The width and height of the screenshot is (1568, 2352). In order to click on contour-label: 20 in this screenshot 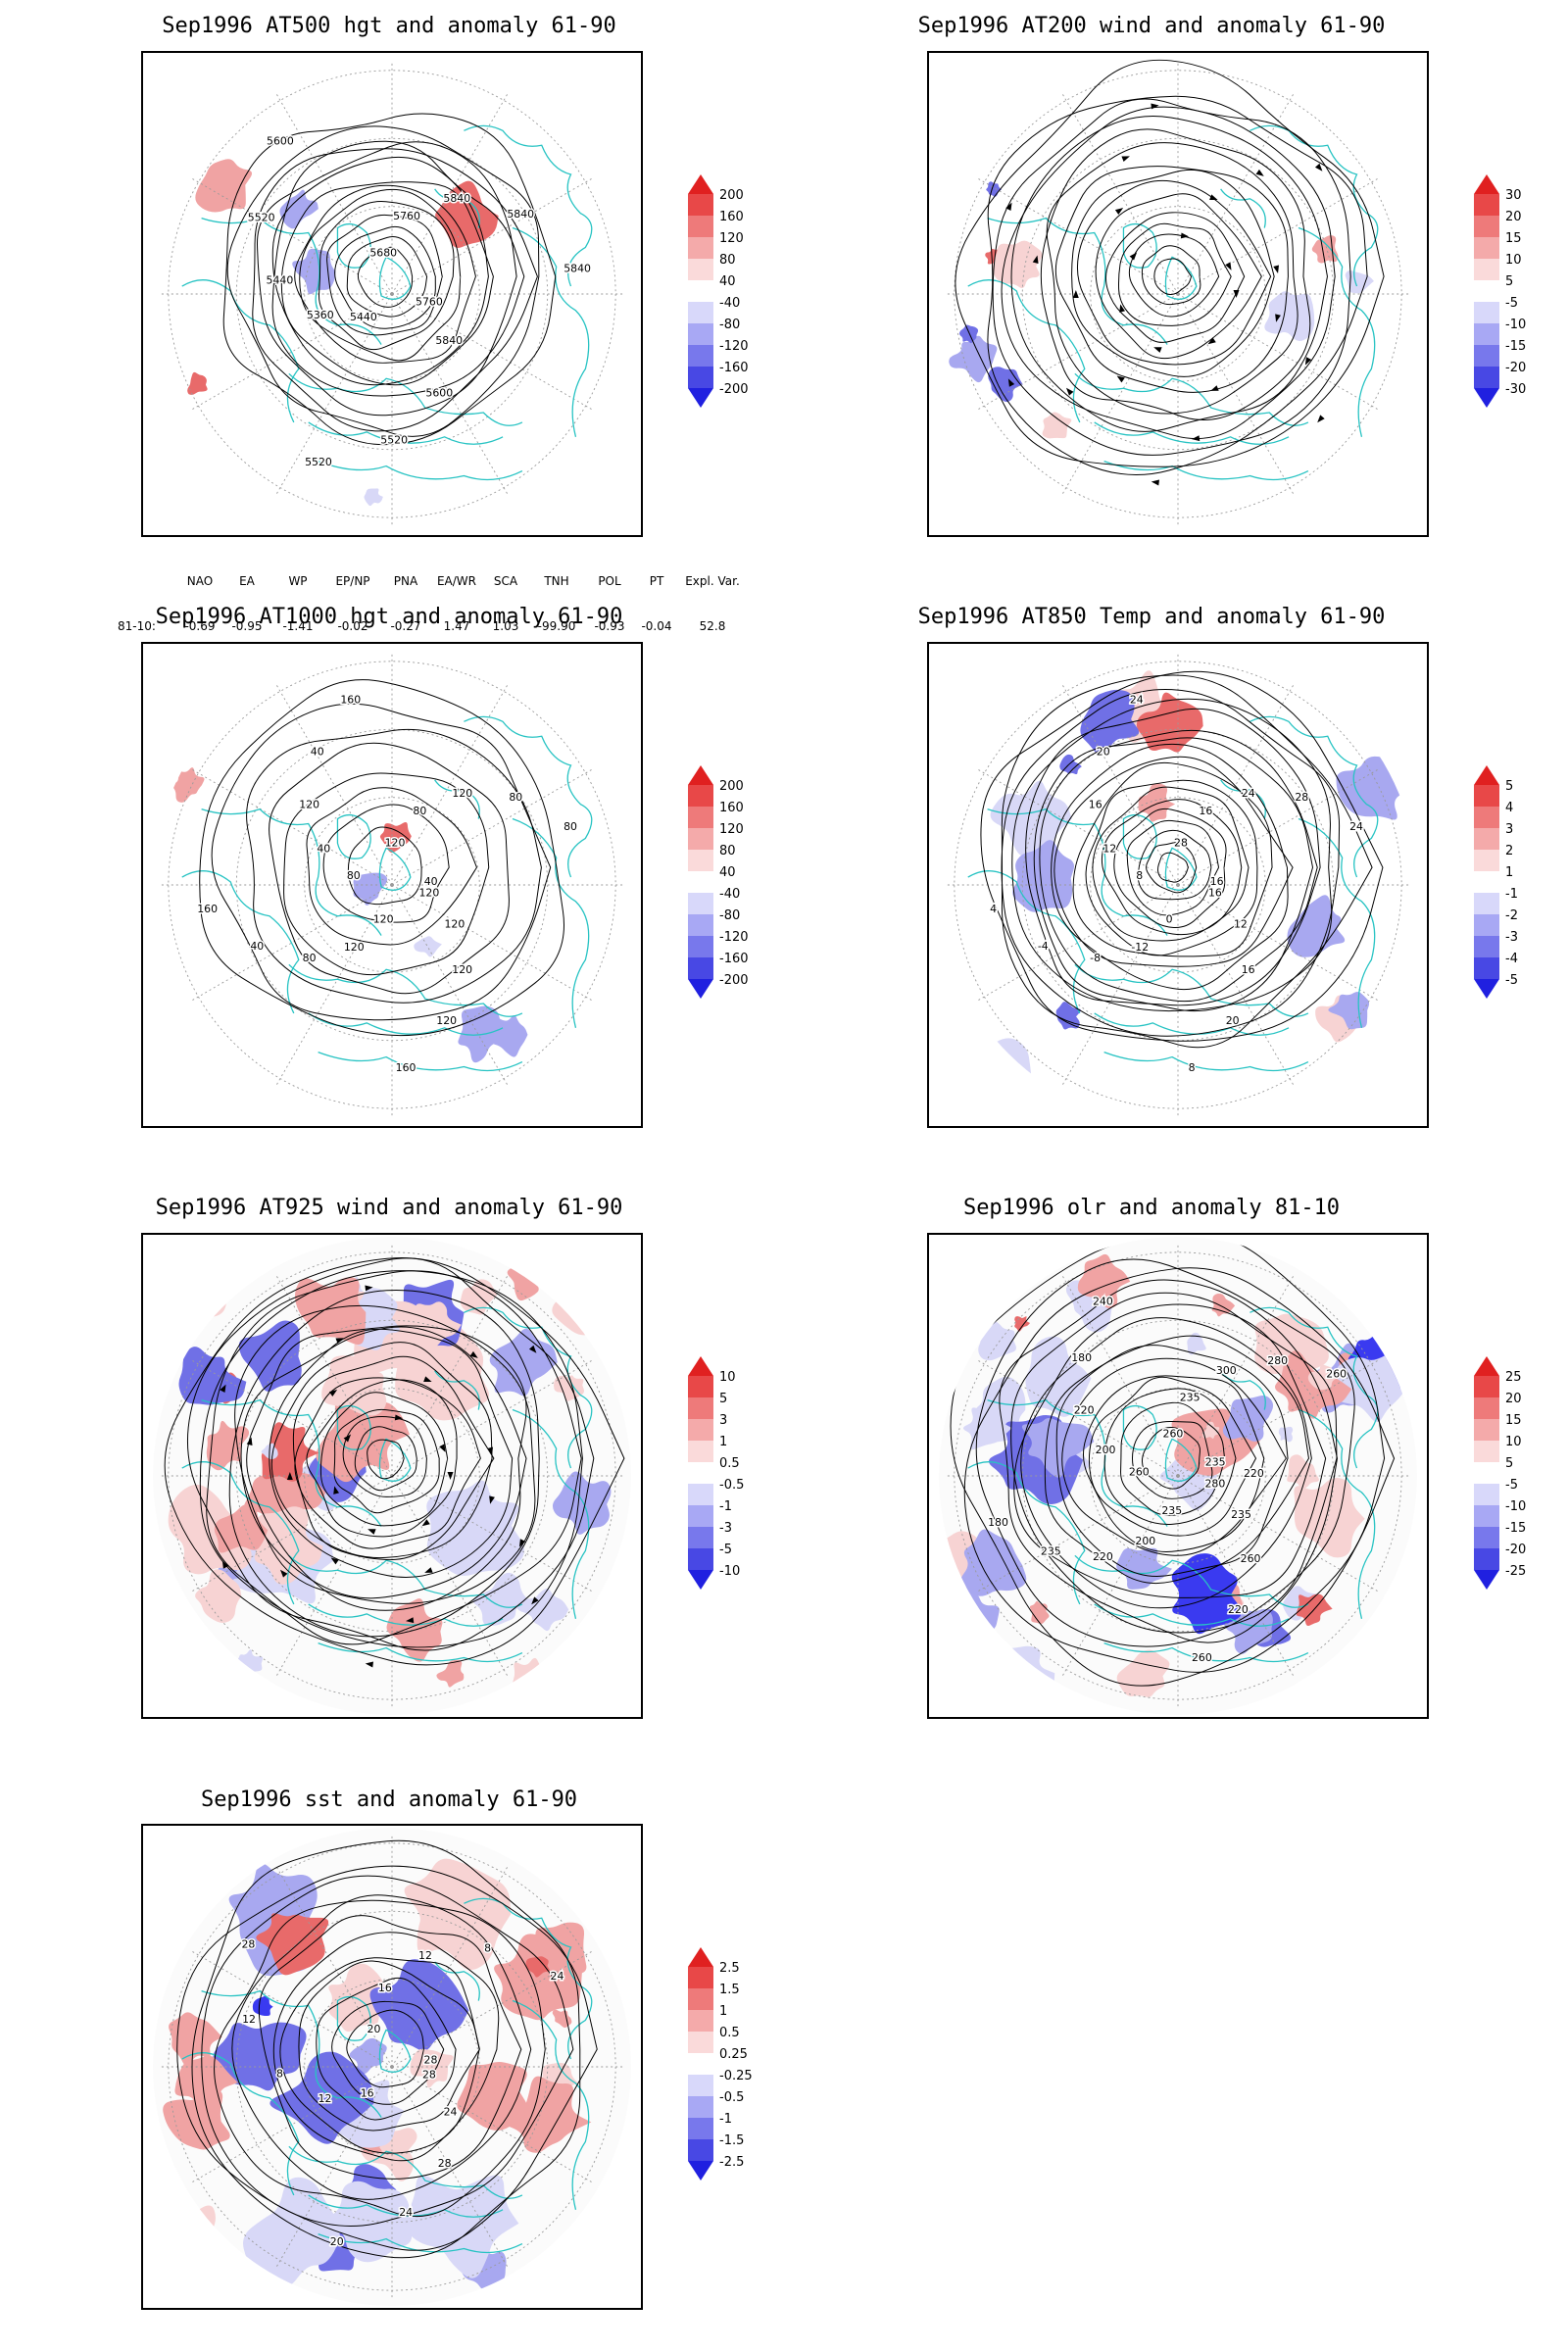, I will do `click(374, 2029)`.